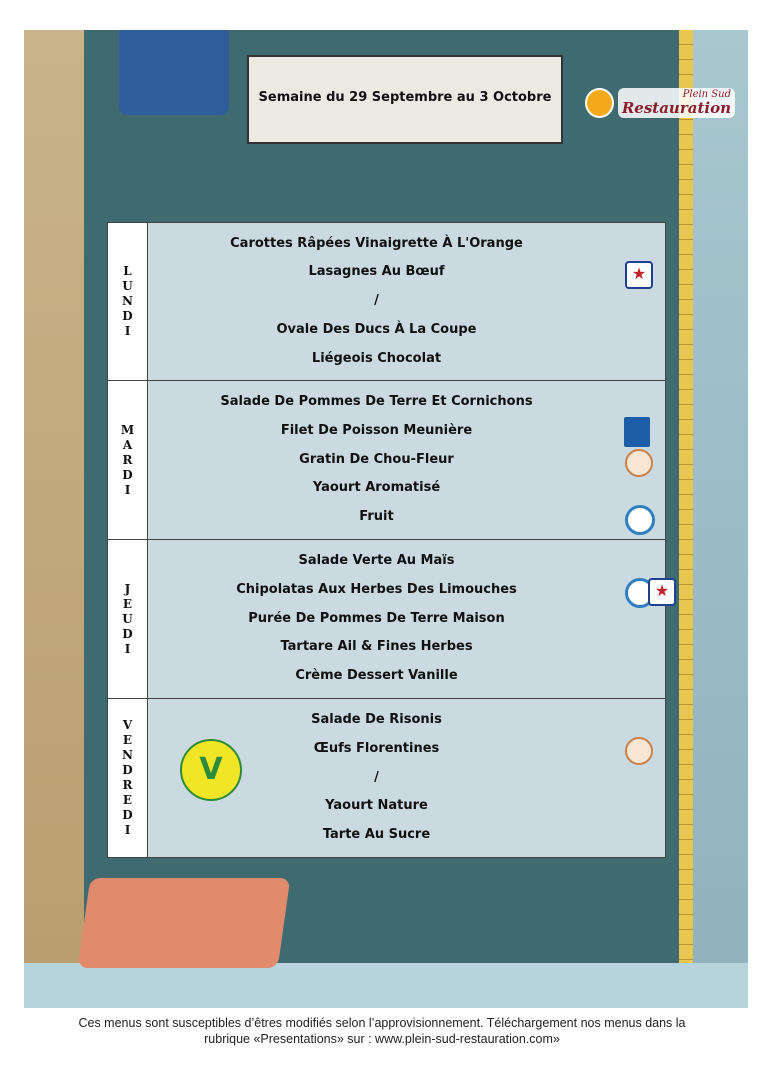  Describe the element at coordinates (376, 589) in the screenshot. I see `dish: Chipolatas Aux Herbes Des Limouches` at that location.